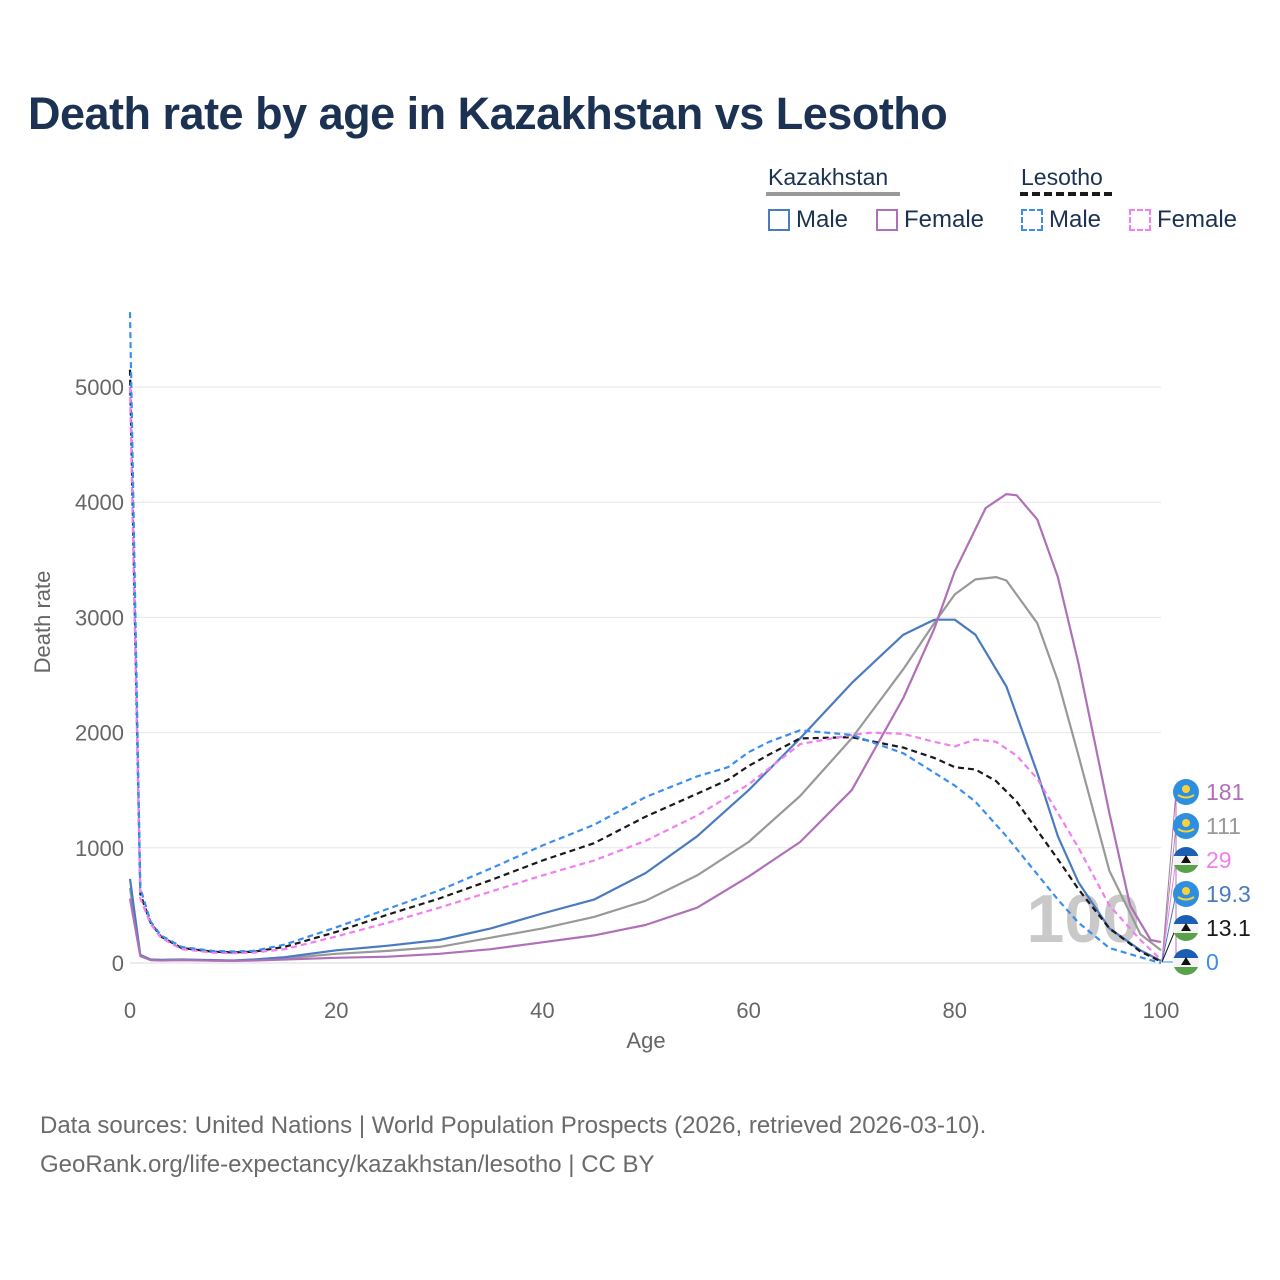 The image size is (1280, 1280). I want to click on x-tick-label: 80, so click(955, 1010).